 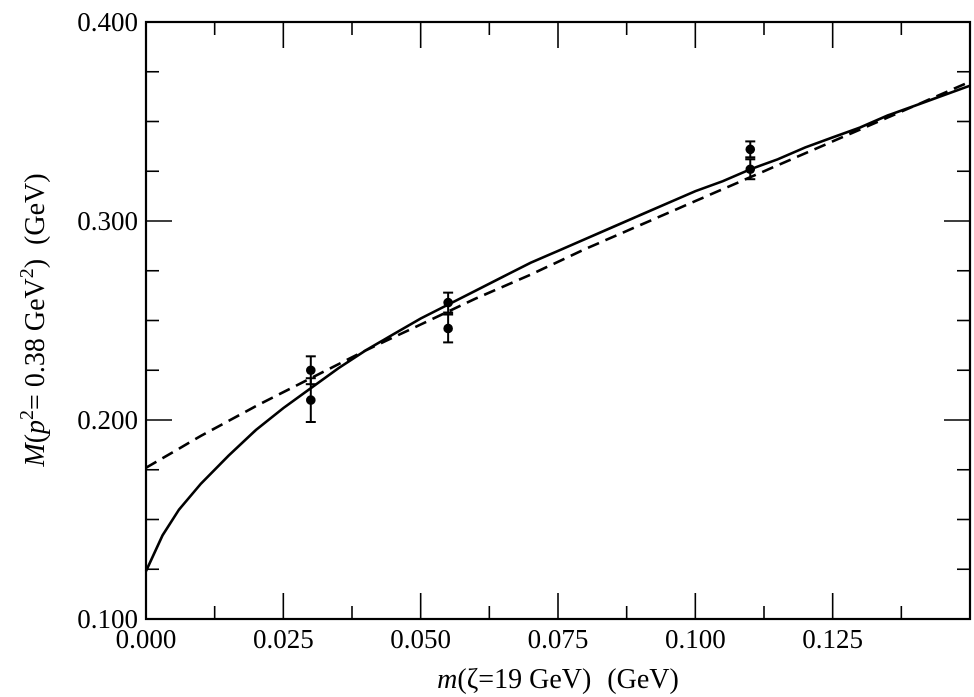 What do you see at coordinates (695, 639) in the screenshot?
I see `x-tick-label: 0.100` at bounding box center [695, 639].